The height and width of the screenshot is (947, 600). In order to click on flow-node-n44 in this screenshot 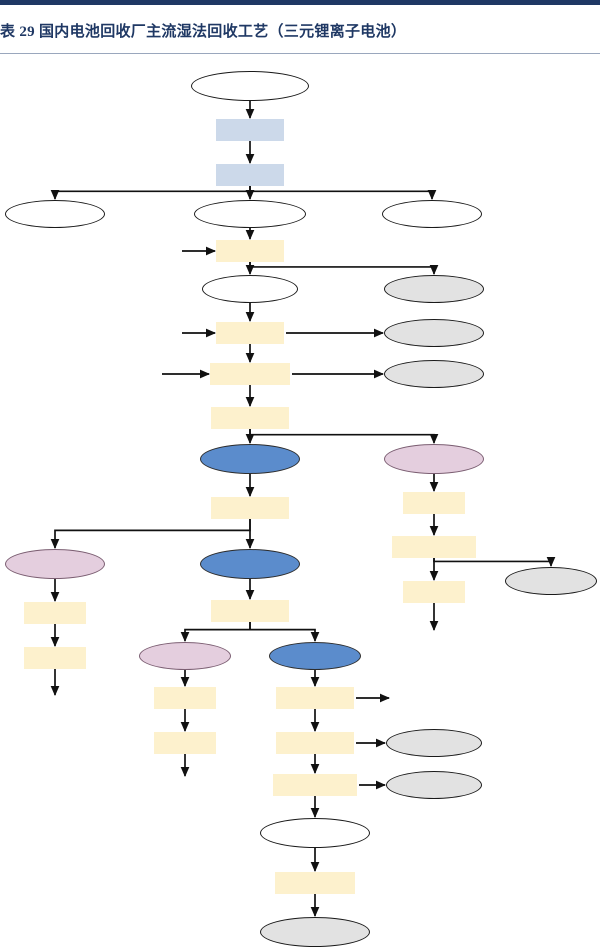, I will do `click(315, 883)`.